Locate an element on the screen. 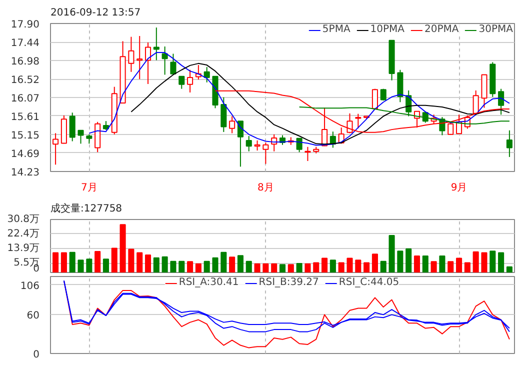 The width and height of the screenshot is (520, 365). legend-label: 5PMA is located at coordinates (336, 29).